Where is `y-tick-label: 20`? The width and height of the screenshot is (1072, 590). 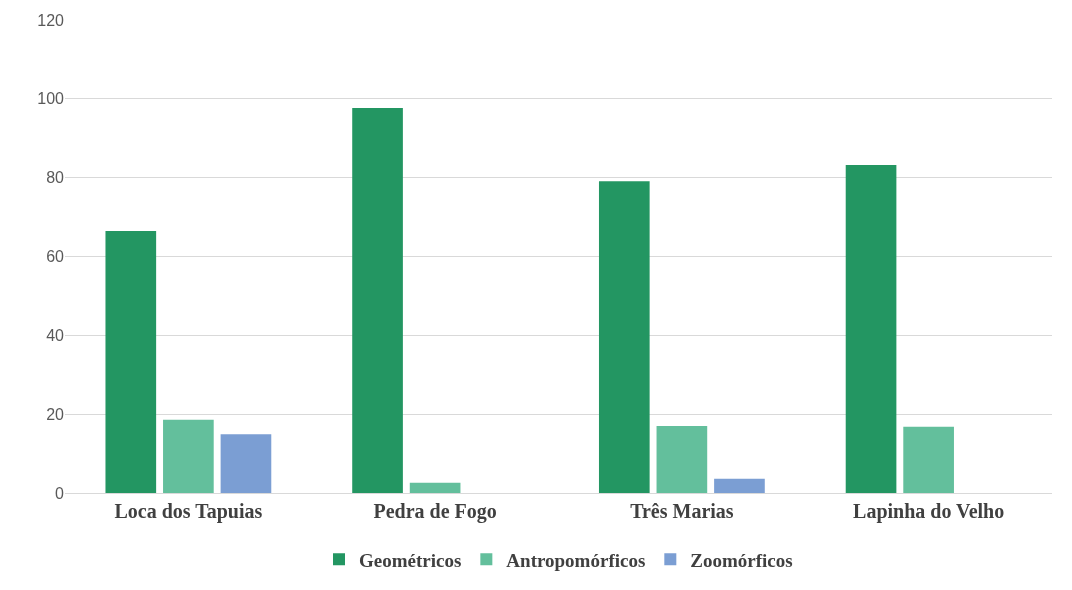 y-tick-label: 20 is located at coordinates (55, 414).